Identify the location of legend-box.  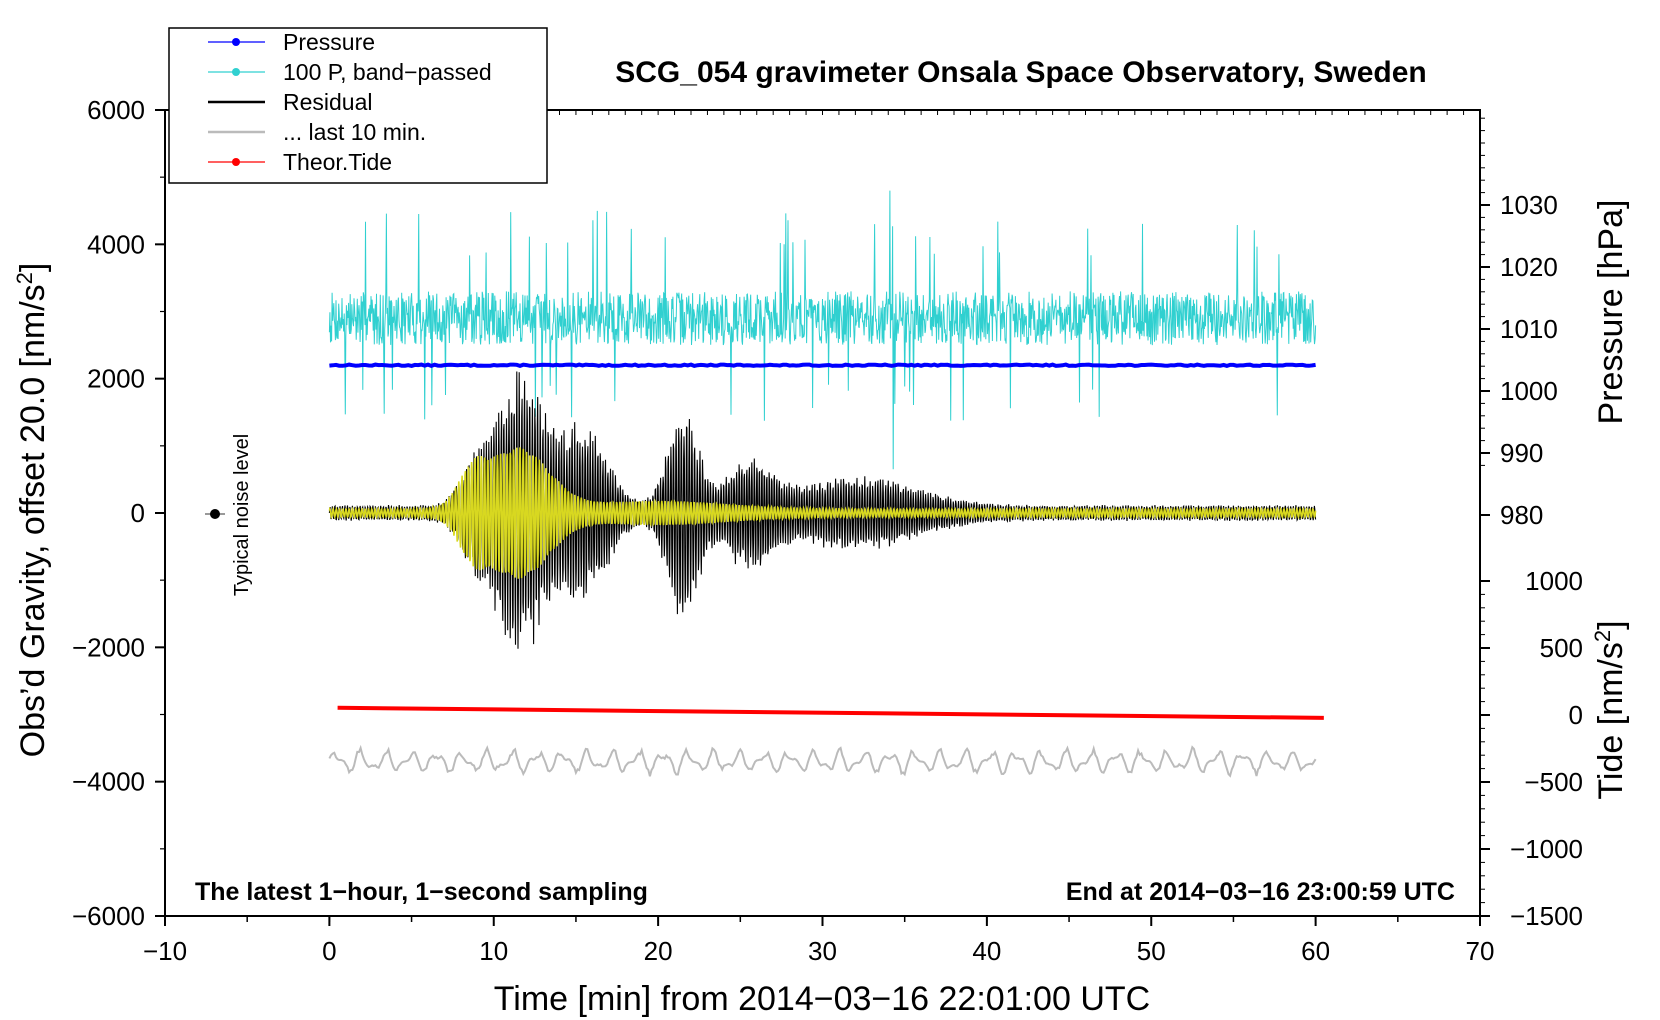
(358, 105).